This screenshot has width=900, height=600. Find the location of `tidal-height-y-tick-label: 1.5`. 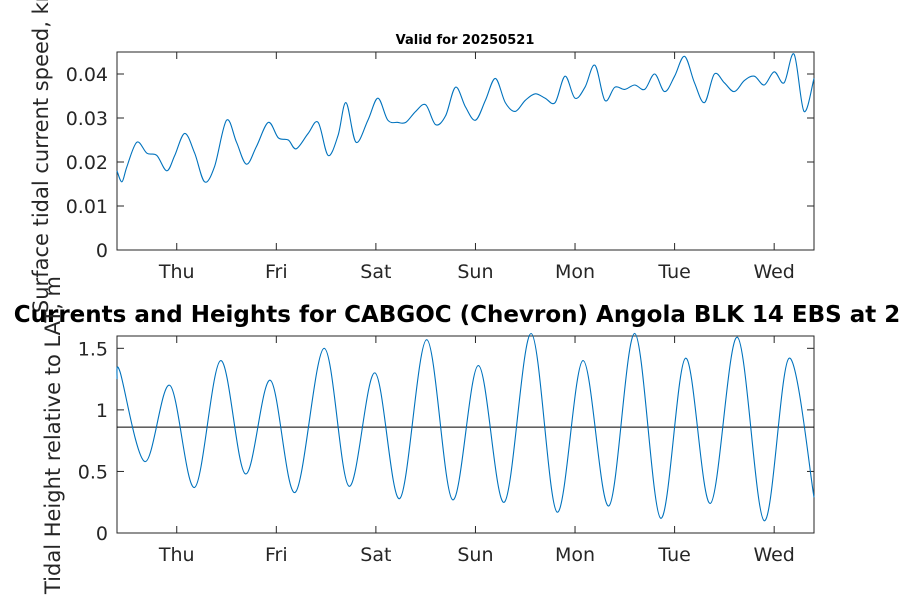

tidal-height-y-tick-label: 1.5 is located at coordinates (93, 349).